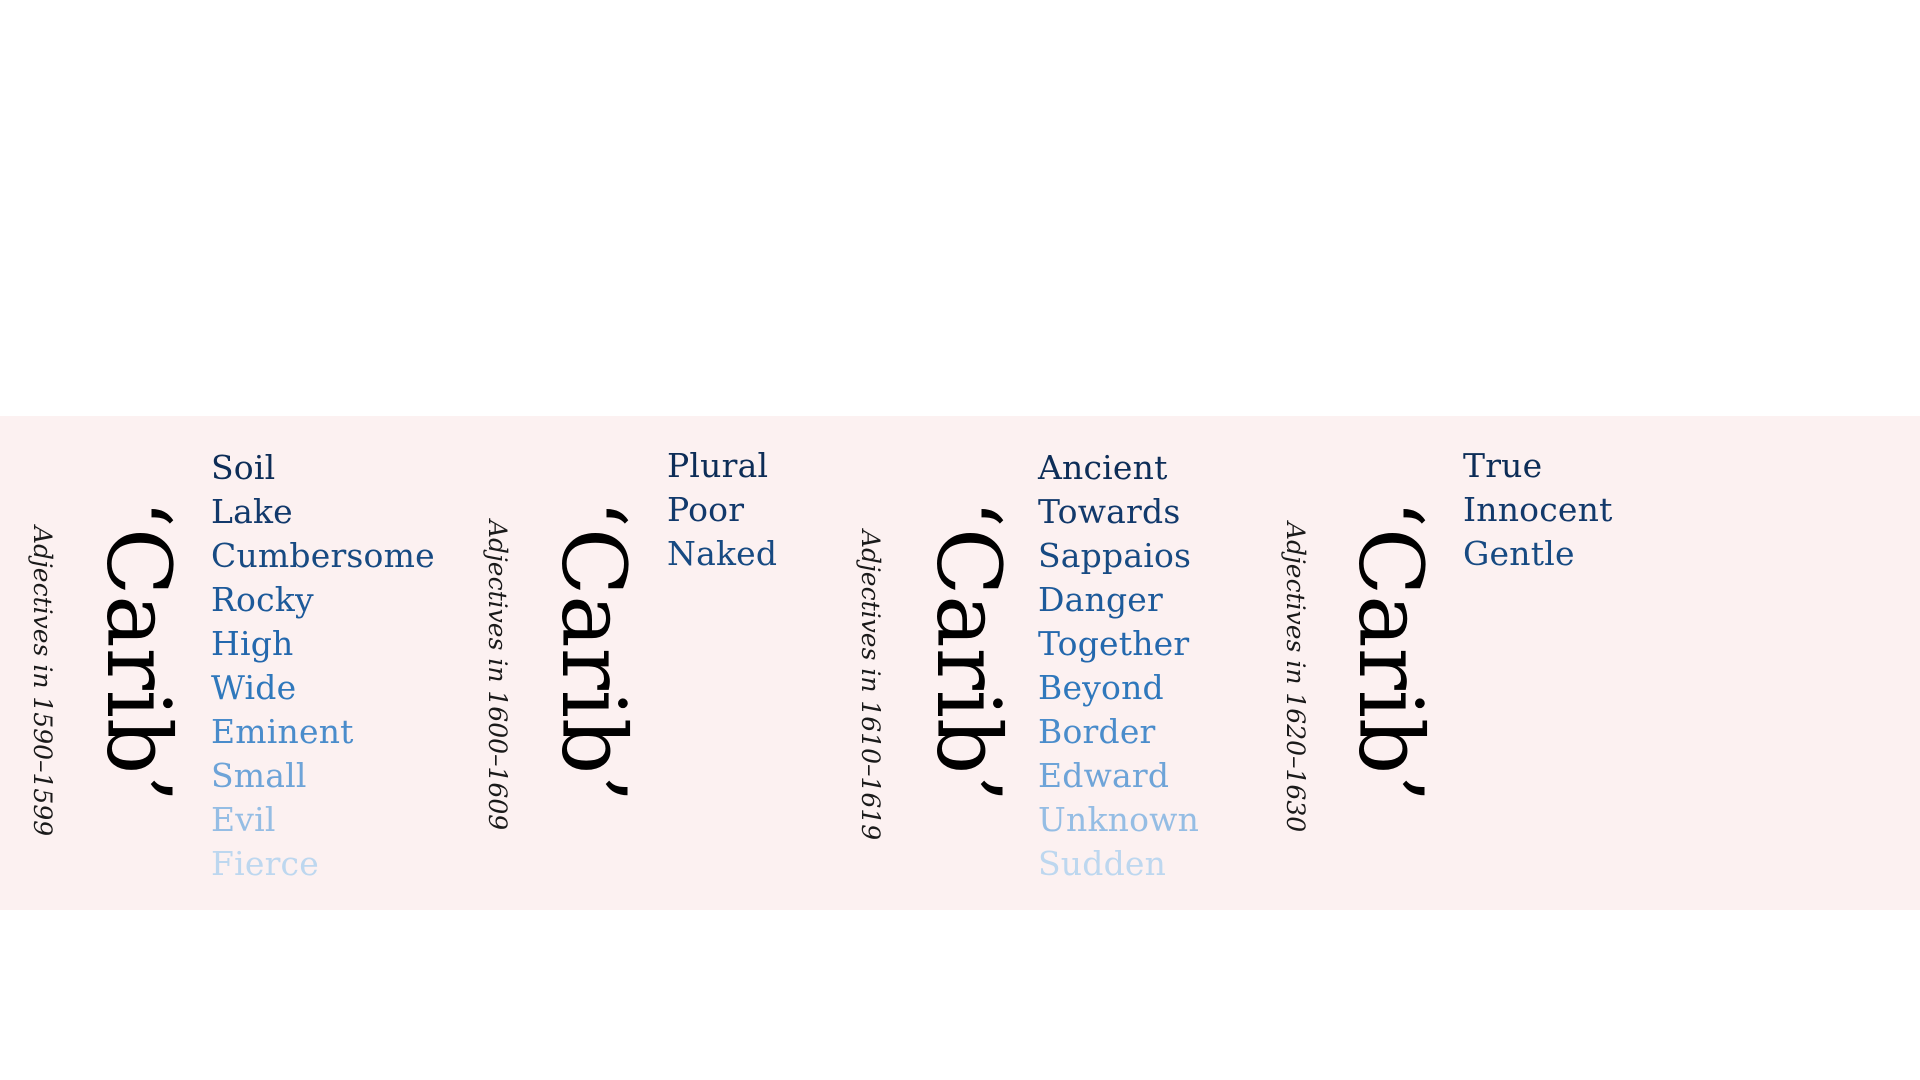  Describe the element at coordinates (1103, 467) in the screenshot. I see `adjective-item: Ancient` at that location.